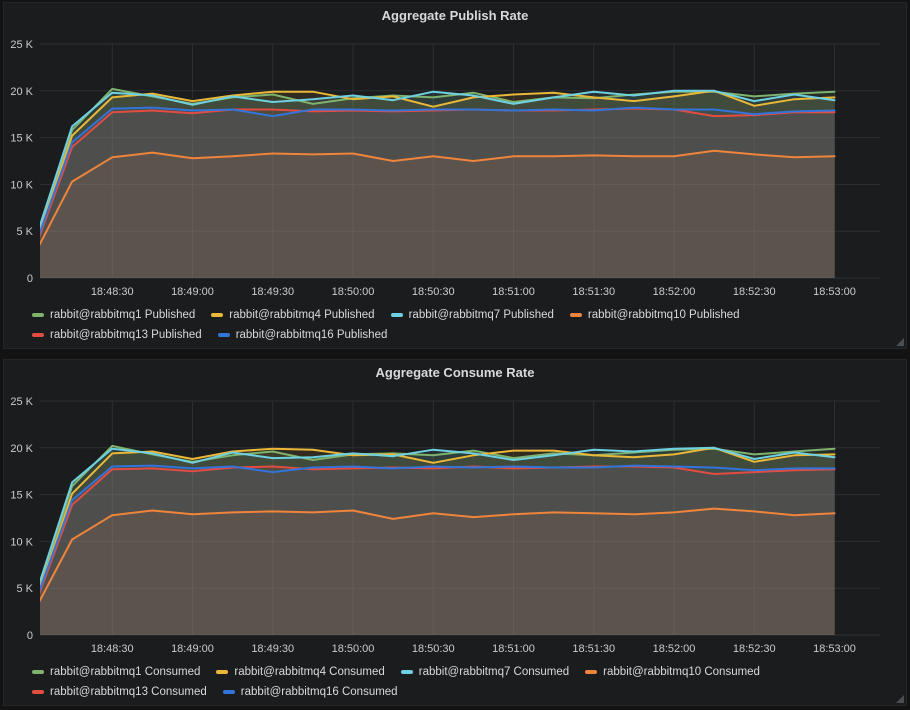 The height and width of the screenshot is (710, 910). Describe the element at coordinates (126, 335) in the screenshot. I see `legend-label: rabbit@rabbitmq13 Published` at that location.